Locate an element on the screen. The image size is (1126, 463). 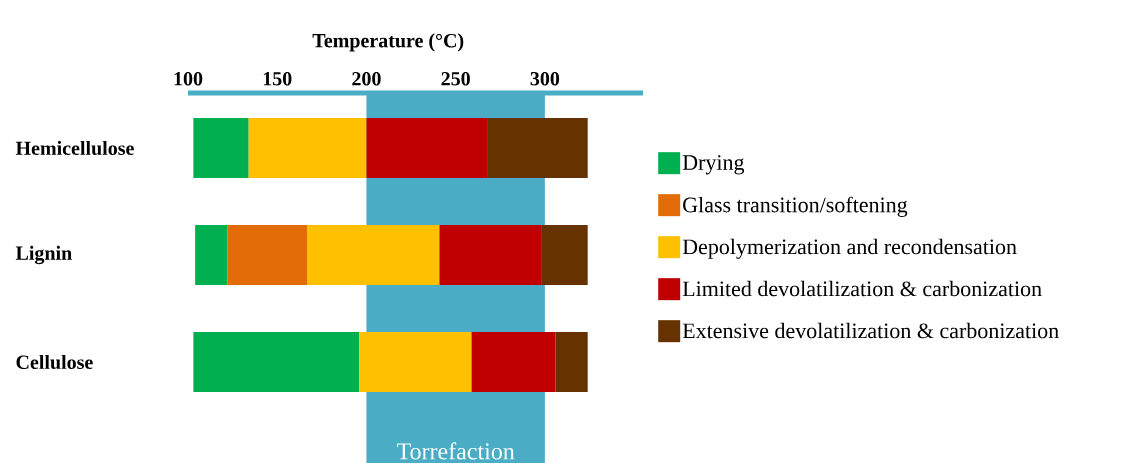
y-tick-label: Lignin is located at coordinates (43, 255).